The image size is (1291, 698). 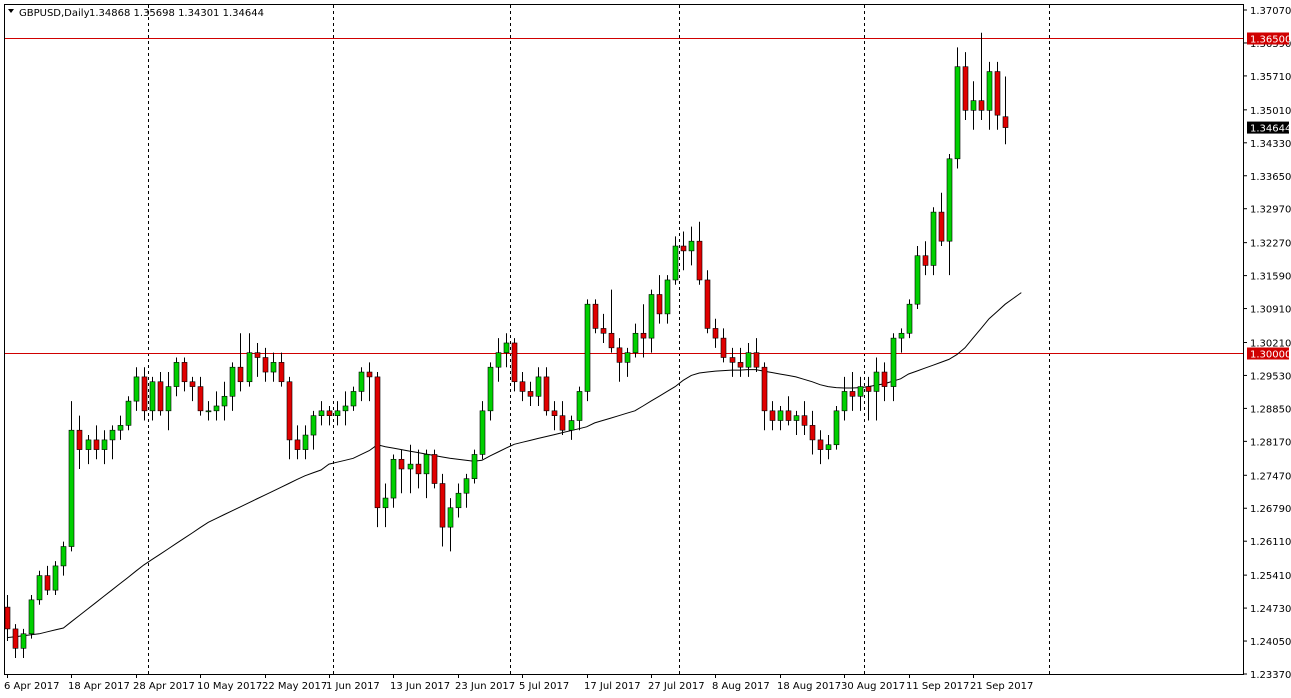 What do you see at coordinates (1270, 675) in the screenshot?
I see `y-tick-label-20: 1.23370` at bounding box center [1270, 675].